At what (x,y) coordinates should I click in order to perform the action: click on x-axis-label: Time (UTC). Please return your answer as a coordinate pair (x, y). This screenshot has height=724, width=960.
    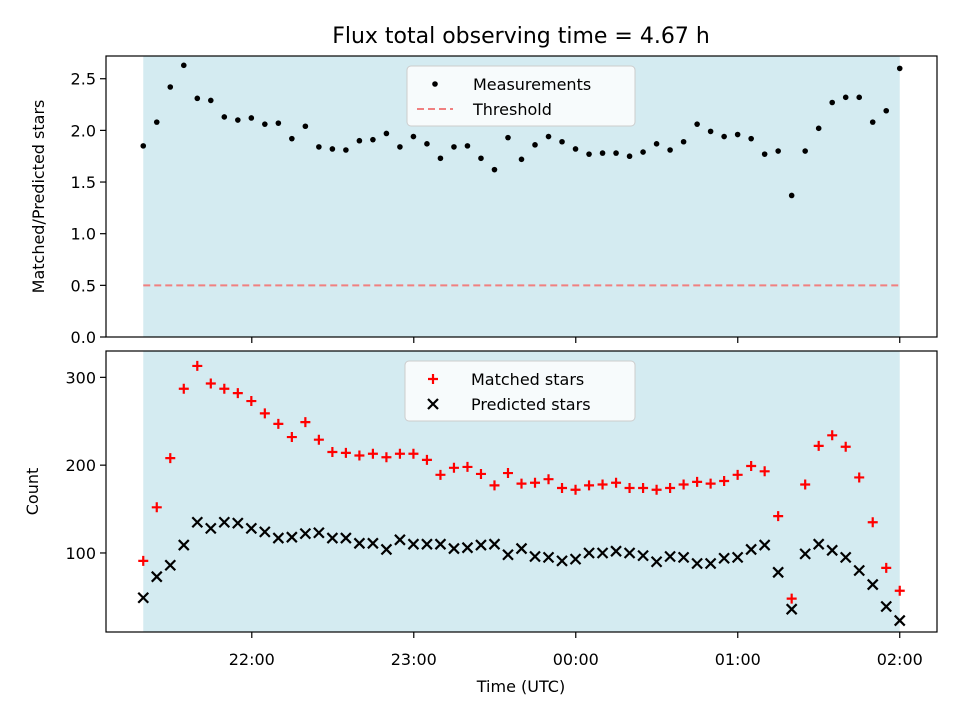
    Looking at the image, I should click on (520, 686).